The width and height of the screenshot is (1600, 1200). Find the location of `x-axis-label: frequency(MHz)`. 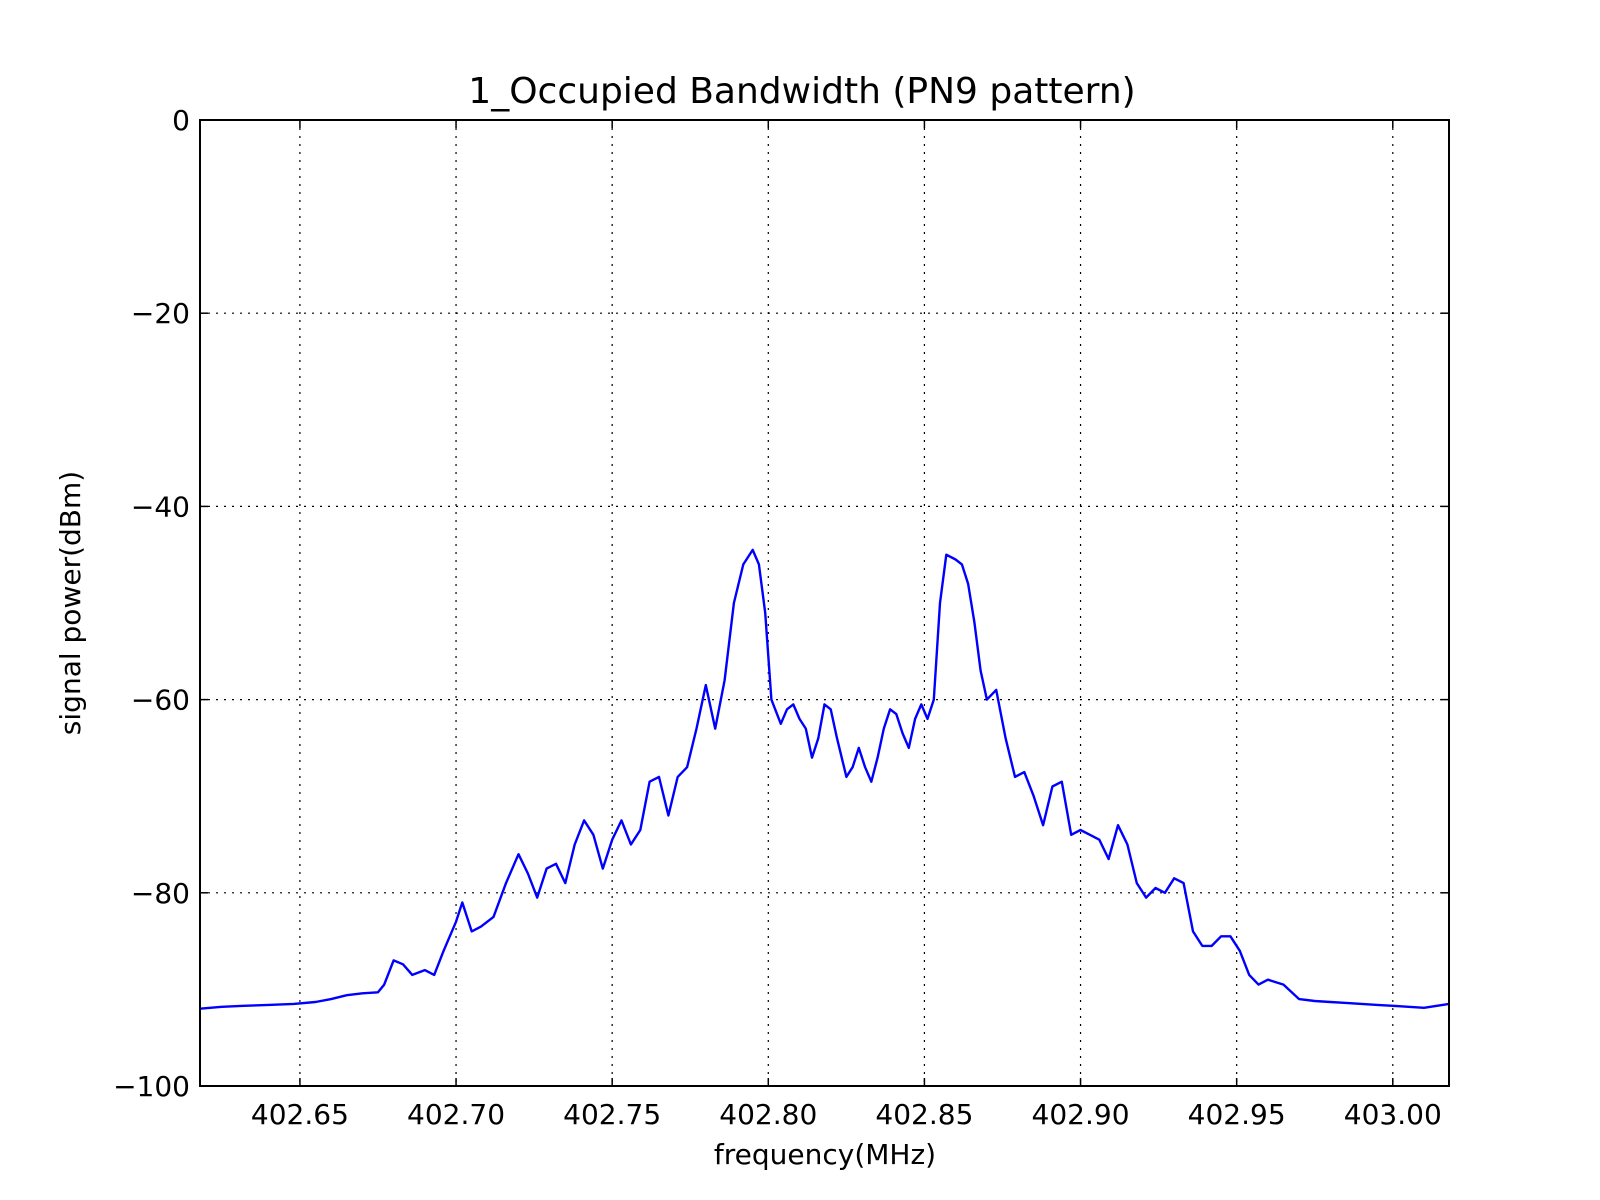

x-axis-label: frequency(MHz) is located at coordinates (825, 1154).